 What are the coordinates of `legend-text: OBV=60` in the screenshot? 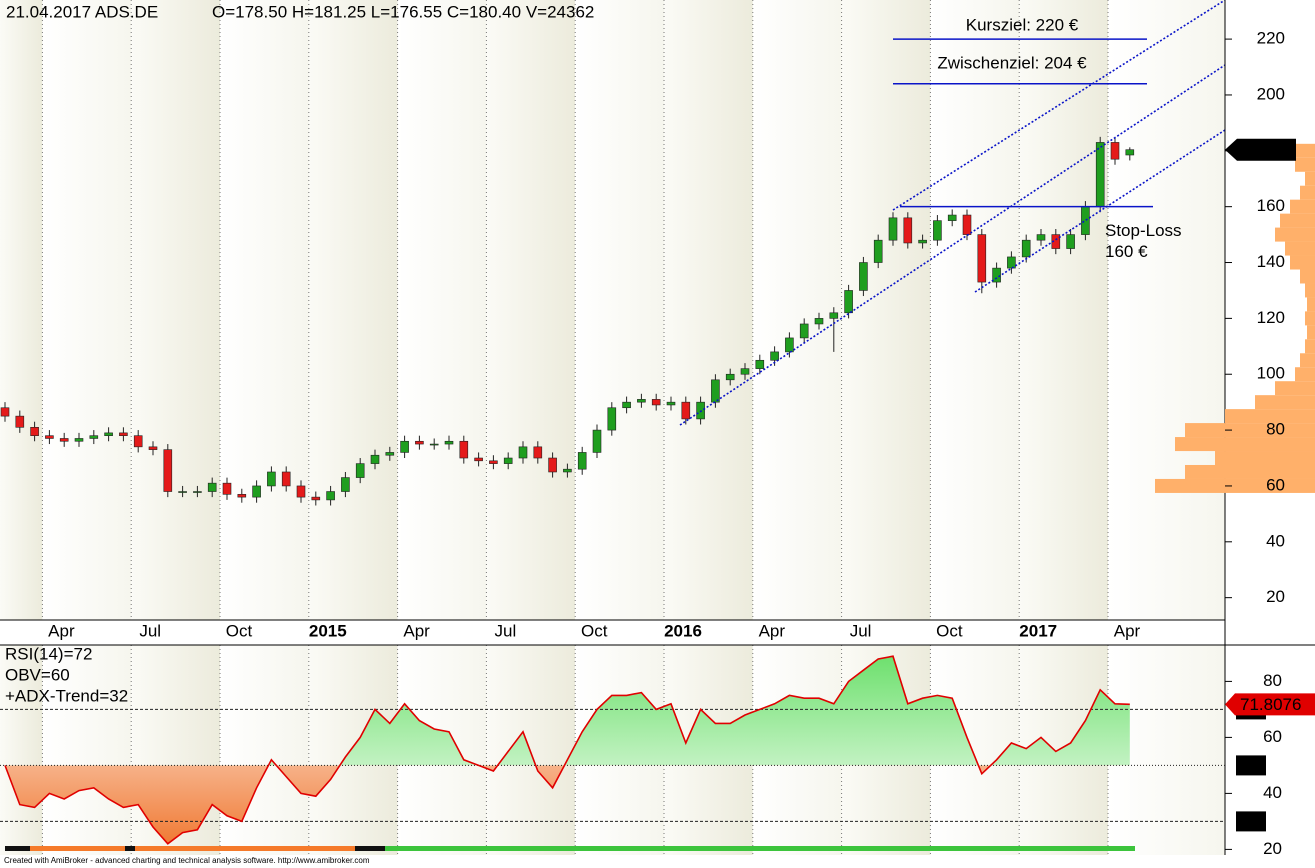 It's located at (37, 674).